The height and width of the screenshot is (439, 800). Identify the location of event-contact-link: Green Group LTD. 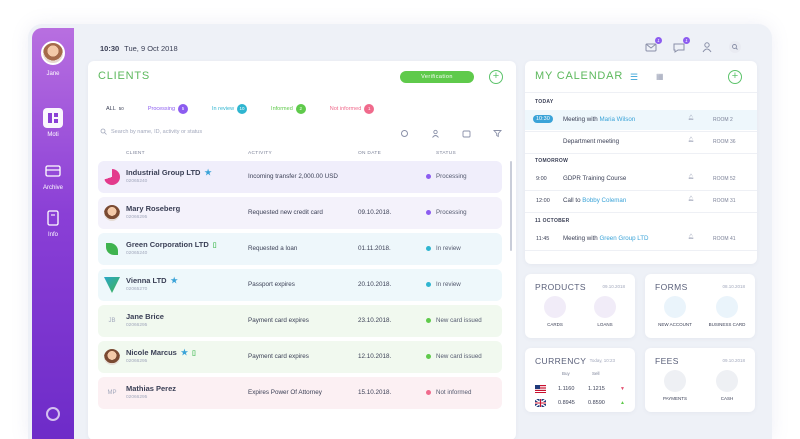
(624, 238).